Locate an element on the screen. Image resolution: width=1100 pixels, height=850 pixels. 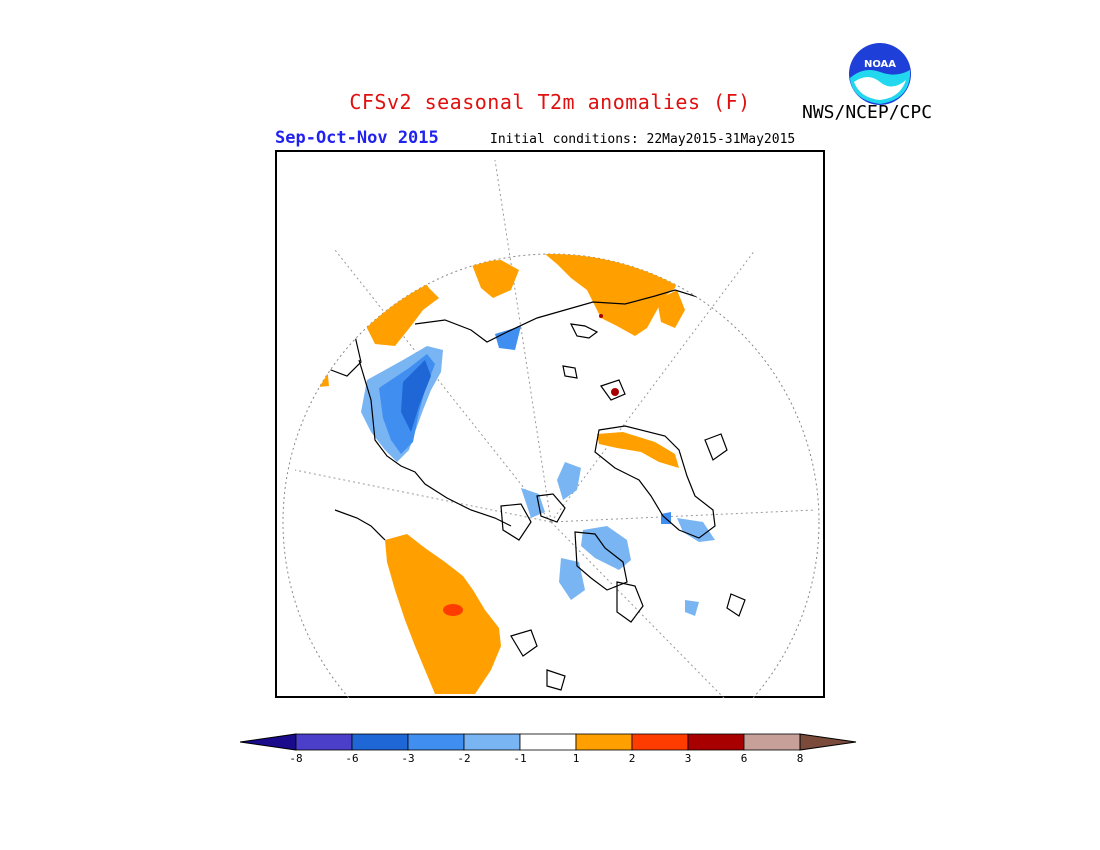
hot-spots is located at coordinates (531, 465).